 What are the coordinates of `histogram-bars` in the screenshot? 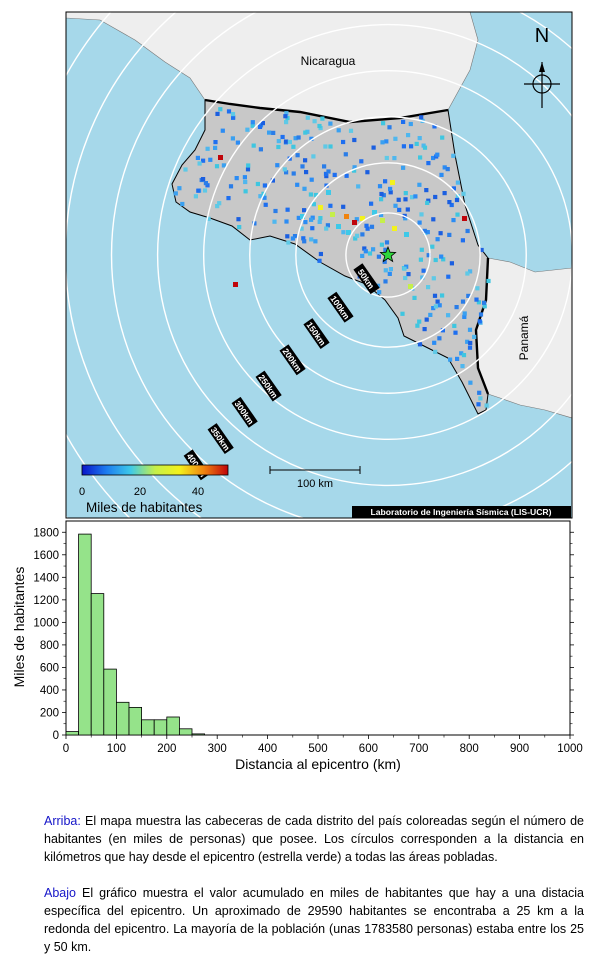 It's located at (135, 634).